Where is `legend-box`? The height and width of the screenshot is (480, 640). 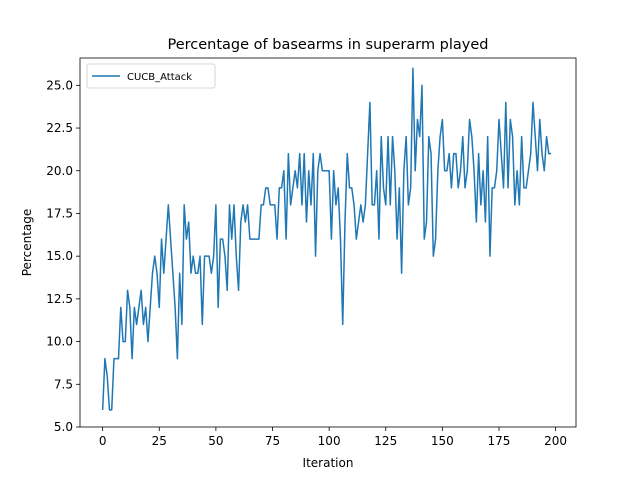 legend-box is located at coordinates (151, 76).